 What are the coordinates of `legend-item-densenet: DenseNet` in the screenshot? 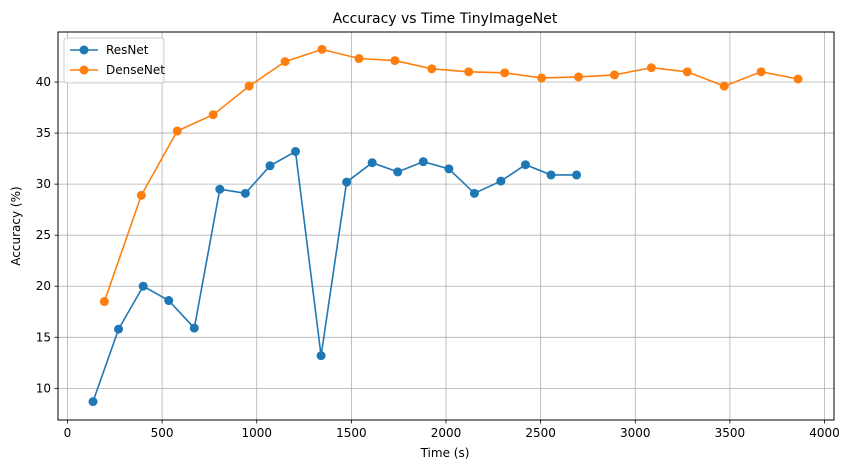 It's located at (117, 70).